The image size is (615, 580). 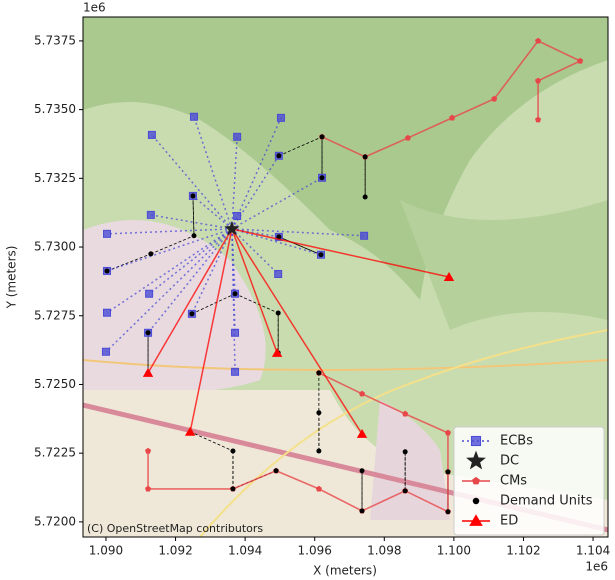 I want to click on x-tick-label: 1.102, so click(x=523, y=551).